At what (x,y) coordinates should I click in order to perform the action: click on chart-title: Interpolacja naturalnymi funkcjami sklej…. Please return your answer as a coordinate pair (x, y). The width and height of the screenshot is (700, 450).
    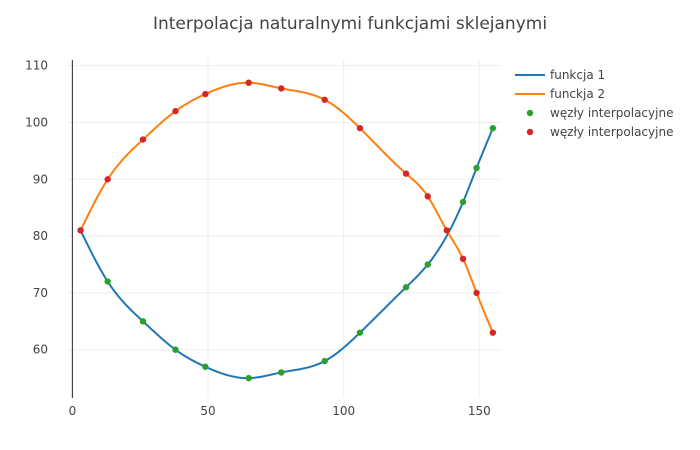
    Looking at the image, I should click on (350, 24).